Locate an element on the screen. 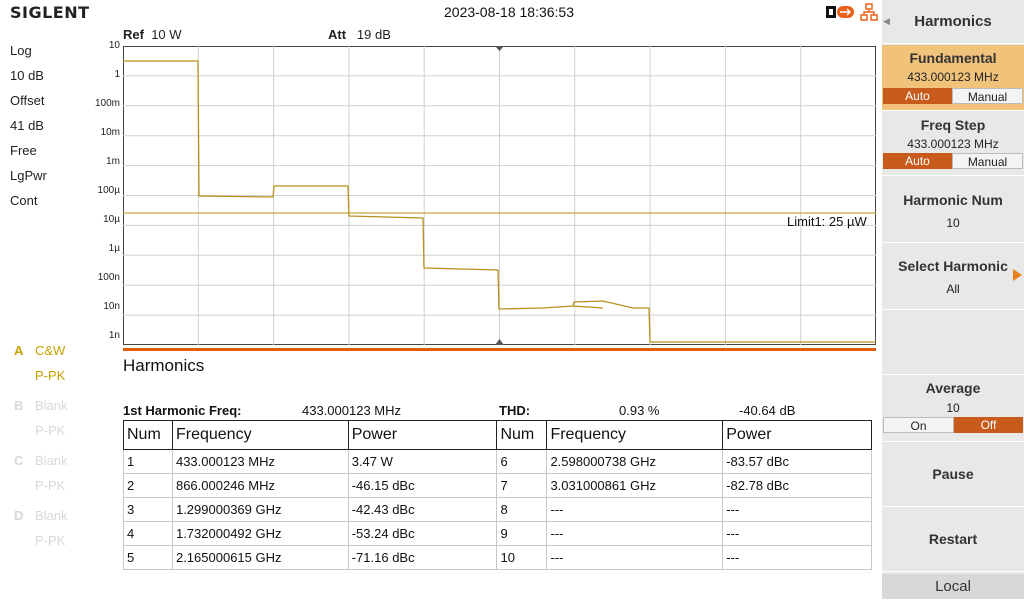 The height and width of the screenshot is (600, 1024). y-tick: 1n is located at coordinates (114, 335).